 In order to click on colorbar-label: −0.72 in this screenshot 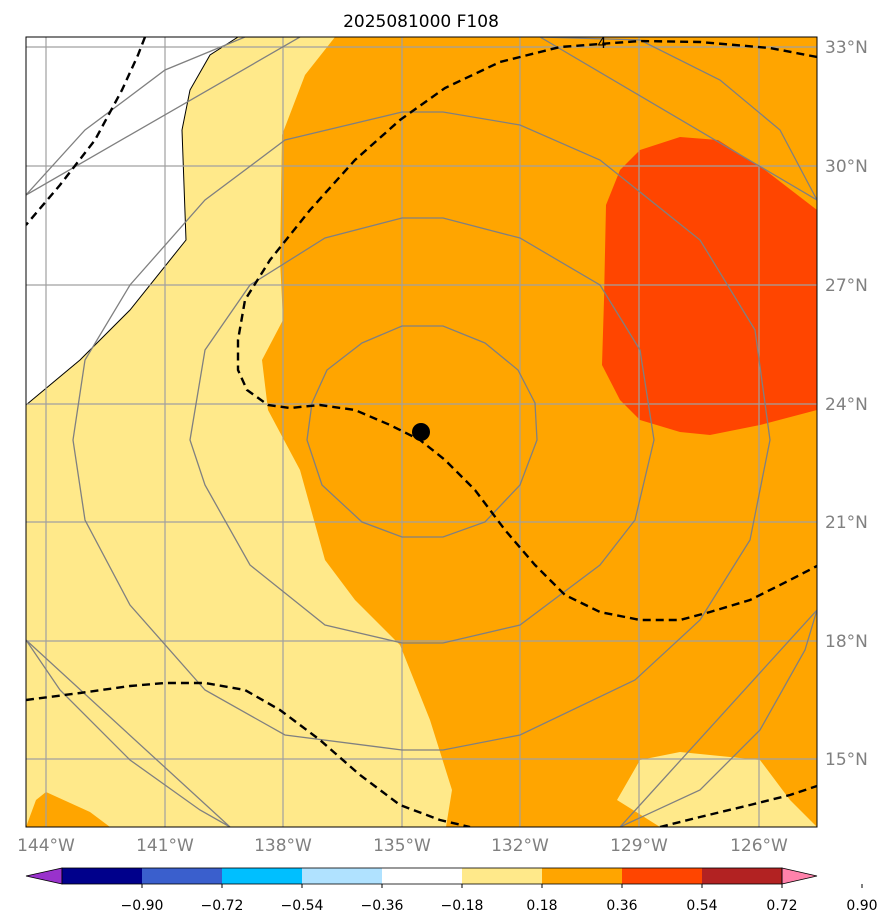, I will do `click(222, 906)`.